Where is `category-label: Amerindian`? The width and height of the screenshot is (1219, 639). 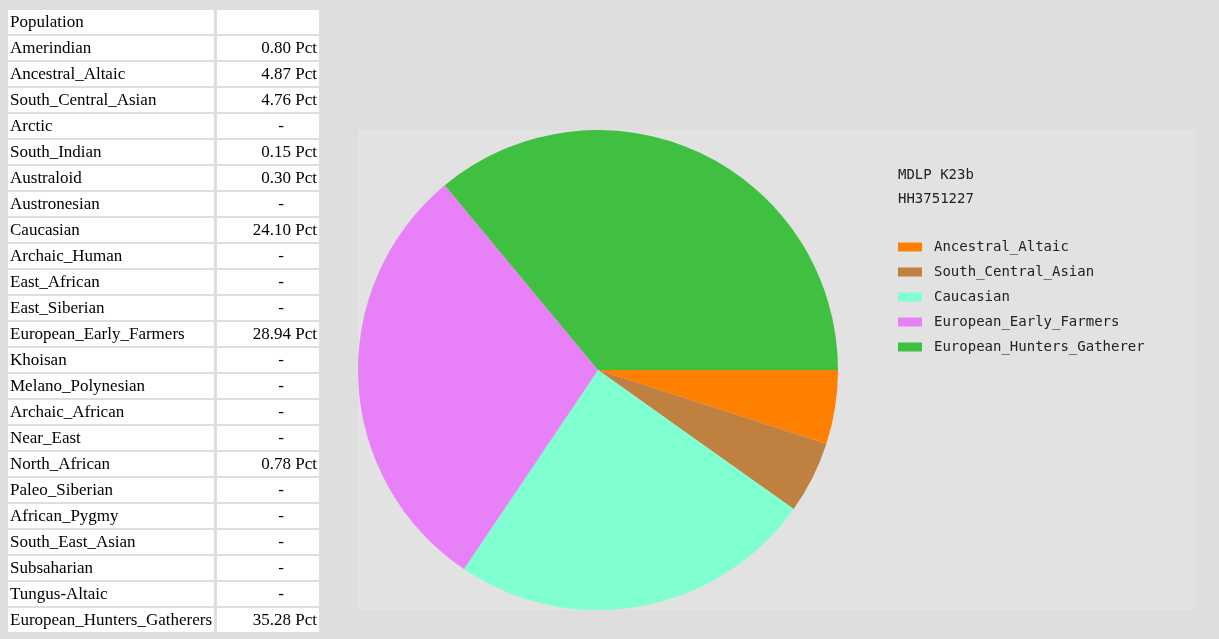
category-label: Amerindian is located at coordinates (111, 48).